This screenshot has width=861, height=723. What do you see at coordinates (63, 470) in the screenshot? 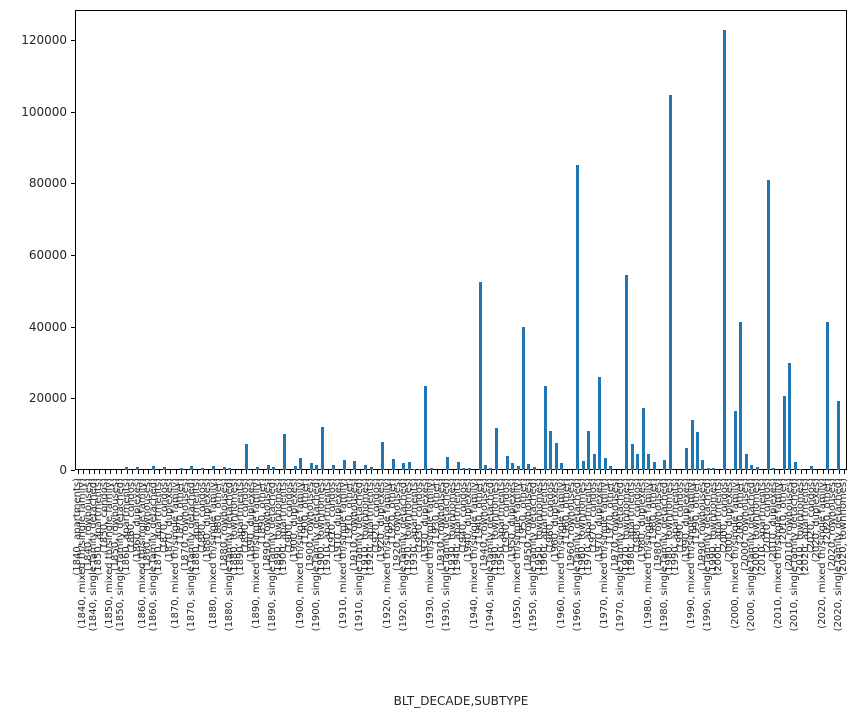
I see `y-tick-label: 0` at bounding box center [63, 470].